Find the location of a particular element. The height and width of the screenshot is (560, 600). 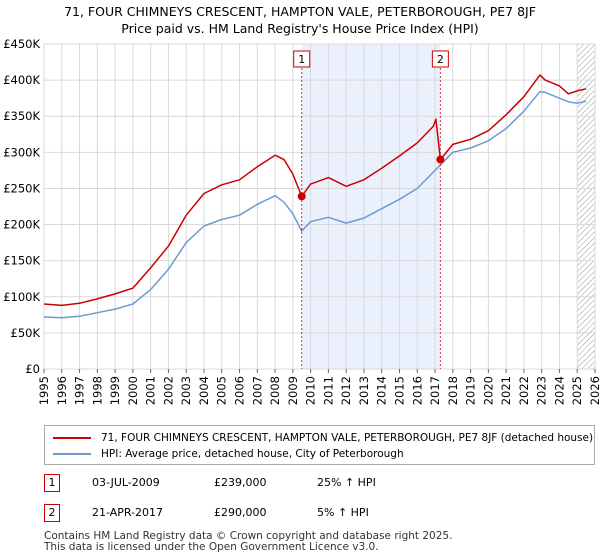

sale-row: 2 21-APR-2017 £290,000 5% ↑ HPI is located at coordinates (314, 514).